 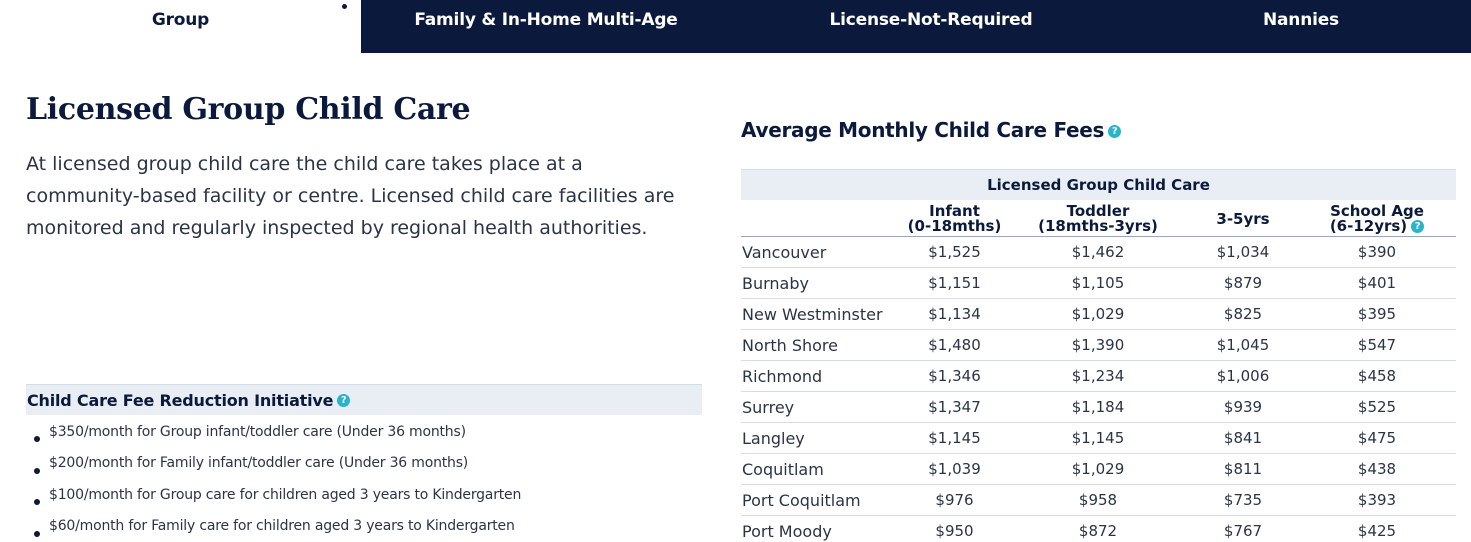 I want to click on active-tab-dot, so click(x=344, y=6).